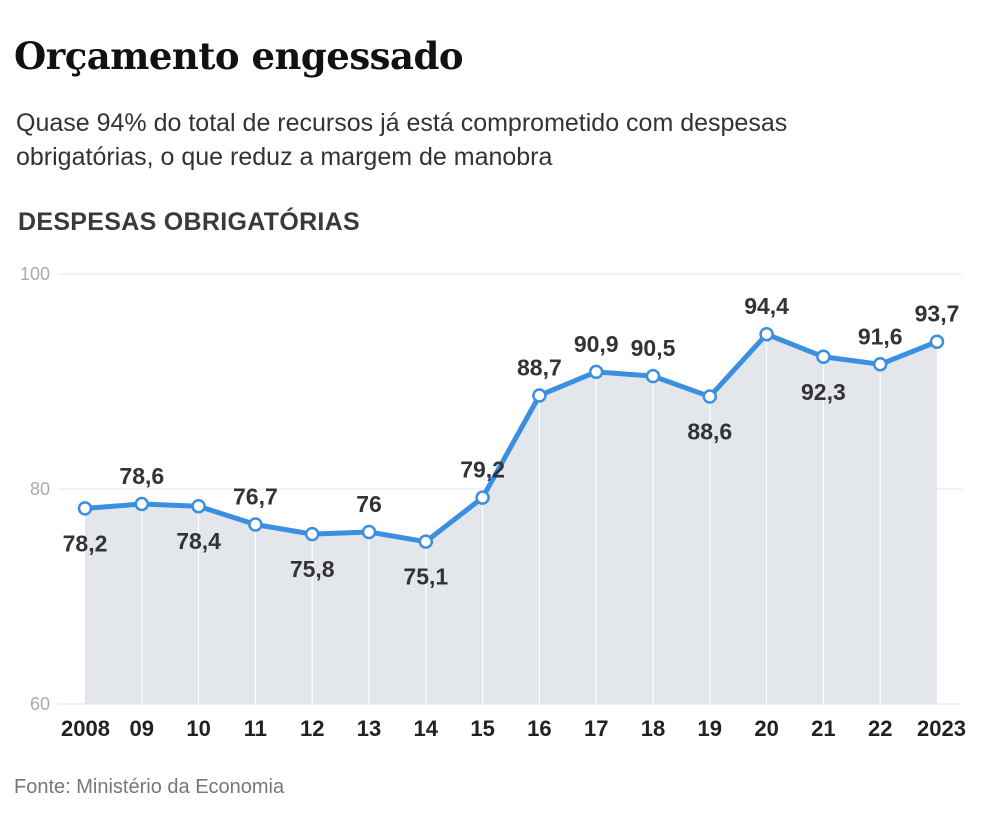 The width and height of the screenshot is (984, 822). What do you see at coordinates (937, 341) in the screenshot?
I see `data-point-2023` at bounding box center [937, 341].